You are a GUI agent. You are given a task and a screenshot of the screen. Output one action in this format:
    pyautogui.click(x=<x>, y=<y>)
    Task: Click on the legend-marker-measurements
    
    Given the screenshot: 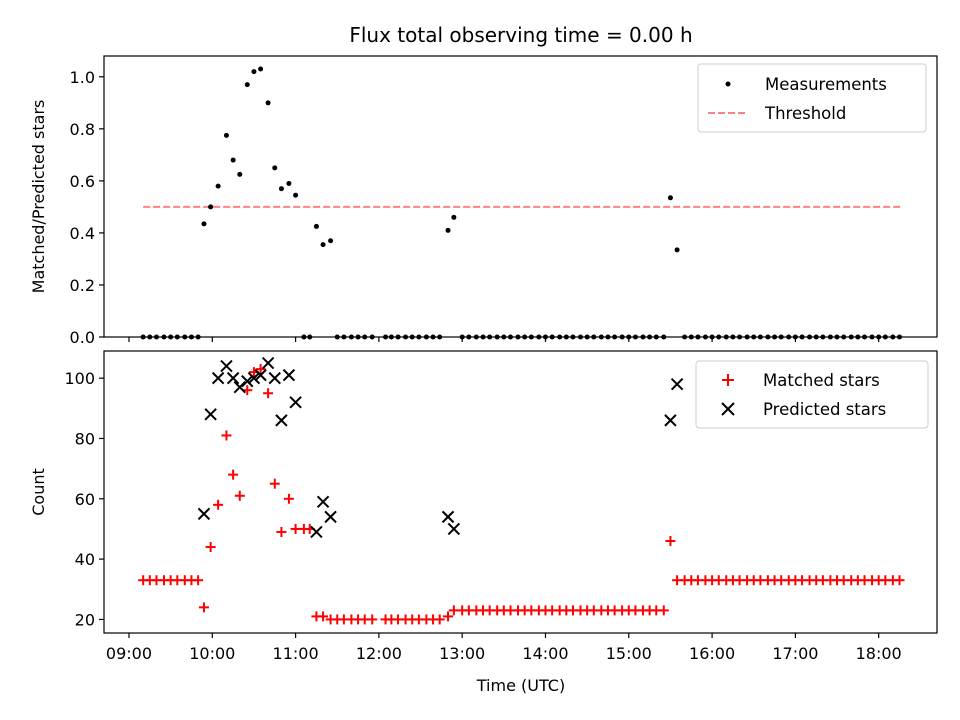 What is the action you would take?
    pyautogui.click(x=728, y=84)
    